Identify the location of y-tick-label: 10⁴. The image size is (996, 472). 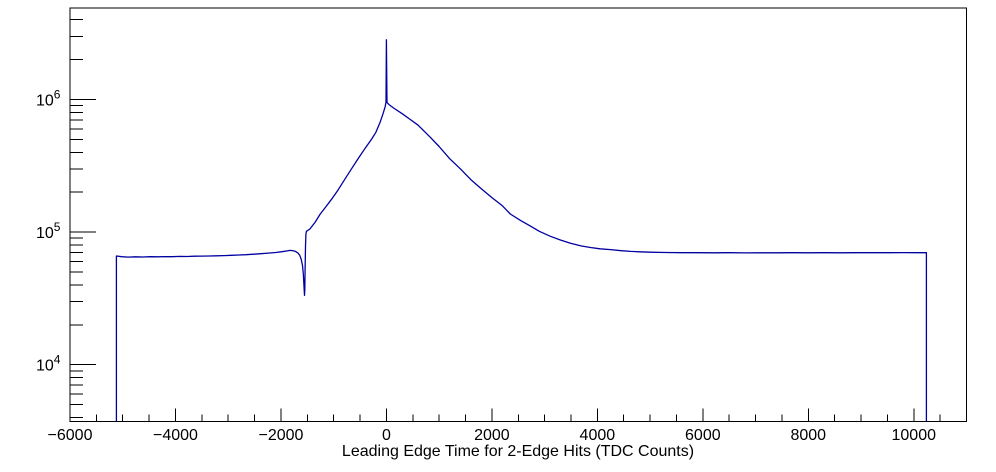
(48, 364).